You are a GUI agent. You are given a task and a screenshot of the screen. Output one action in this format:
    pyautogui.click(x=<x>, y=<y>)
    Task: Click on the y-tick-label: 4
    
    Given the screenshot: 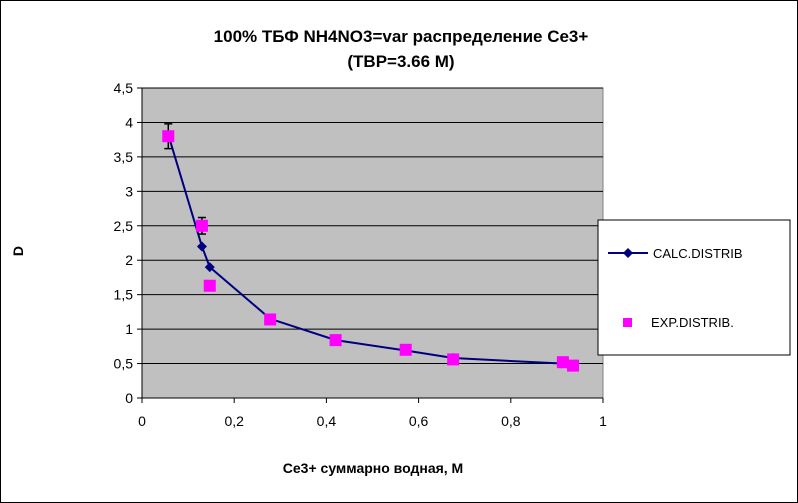 What is the action you would take?
    pyautogui.click(x=129, y=122)
    